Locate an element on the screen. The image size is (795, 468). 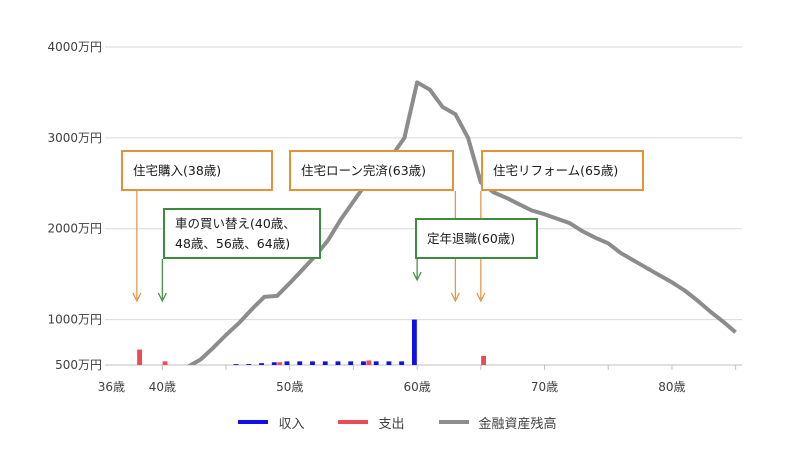
legend-label-income: 収入 is located at coordinates (291, 424).